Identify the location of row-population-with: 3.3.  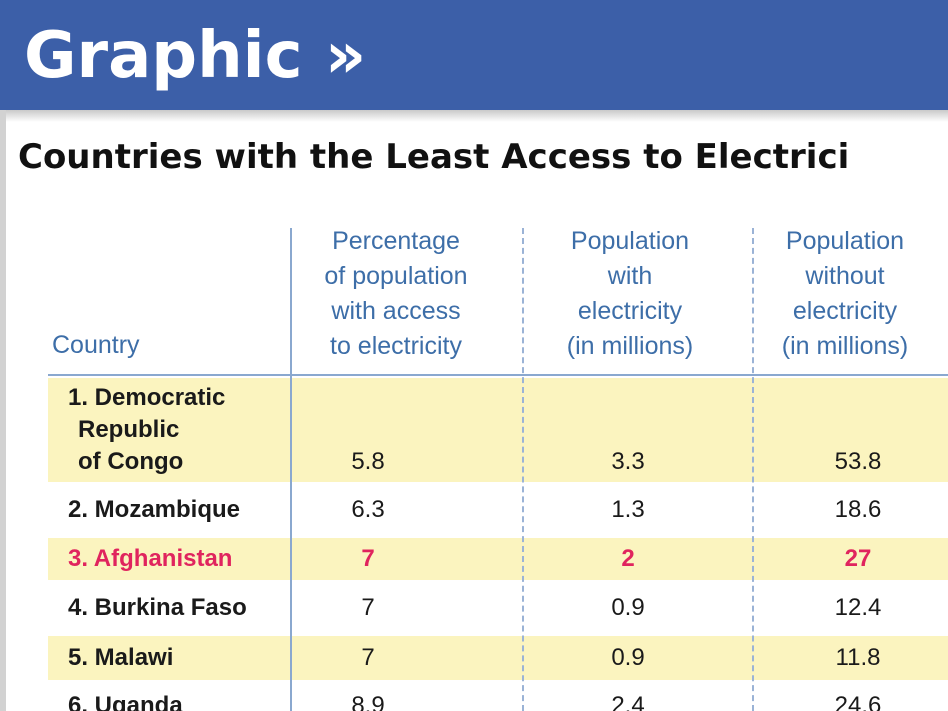
(628, 461).